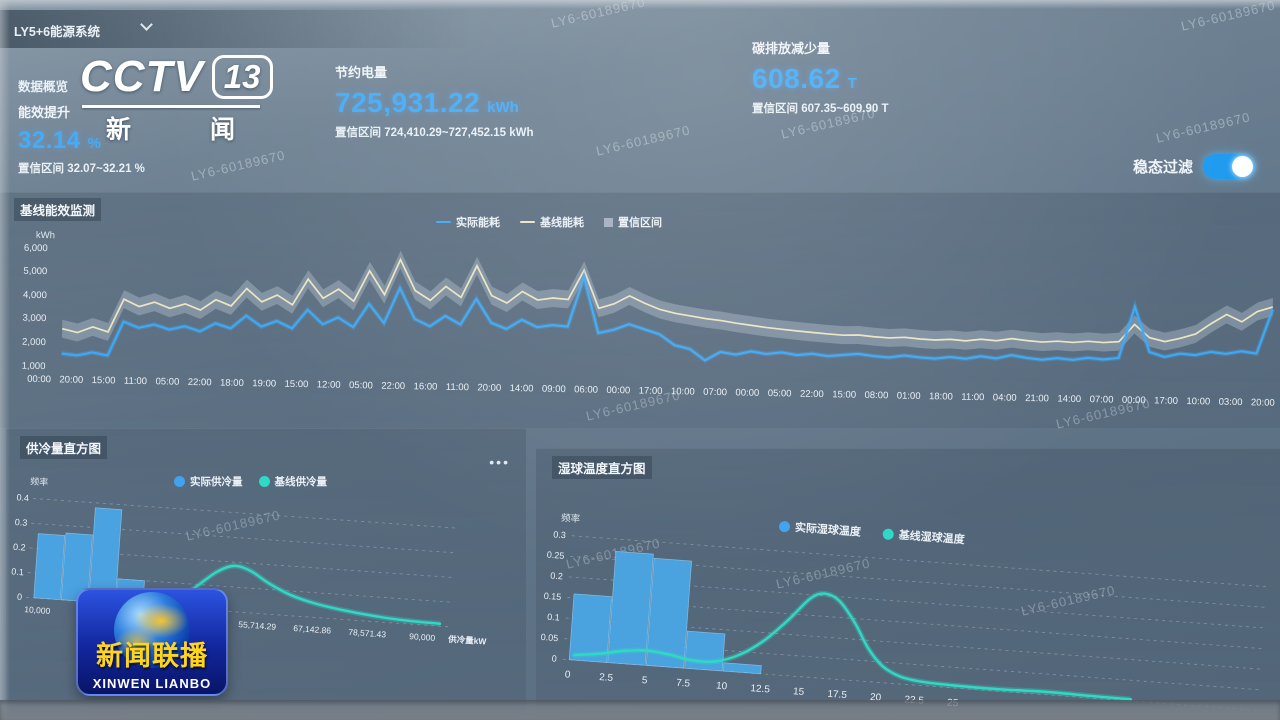 This screenshot has width=1280, height=720. What do you see at coordinates (1243, 166) in the screenshot?
I see `toggle-knob` at bounding box center [1243, 166].